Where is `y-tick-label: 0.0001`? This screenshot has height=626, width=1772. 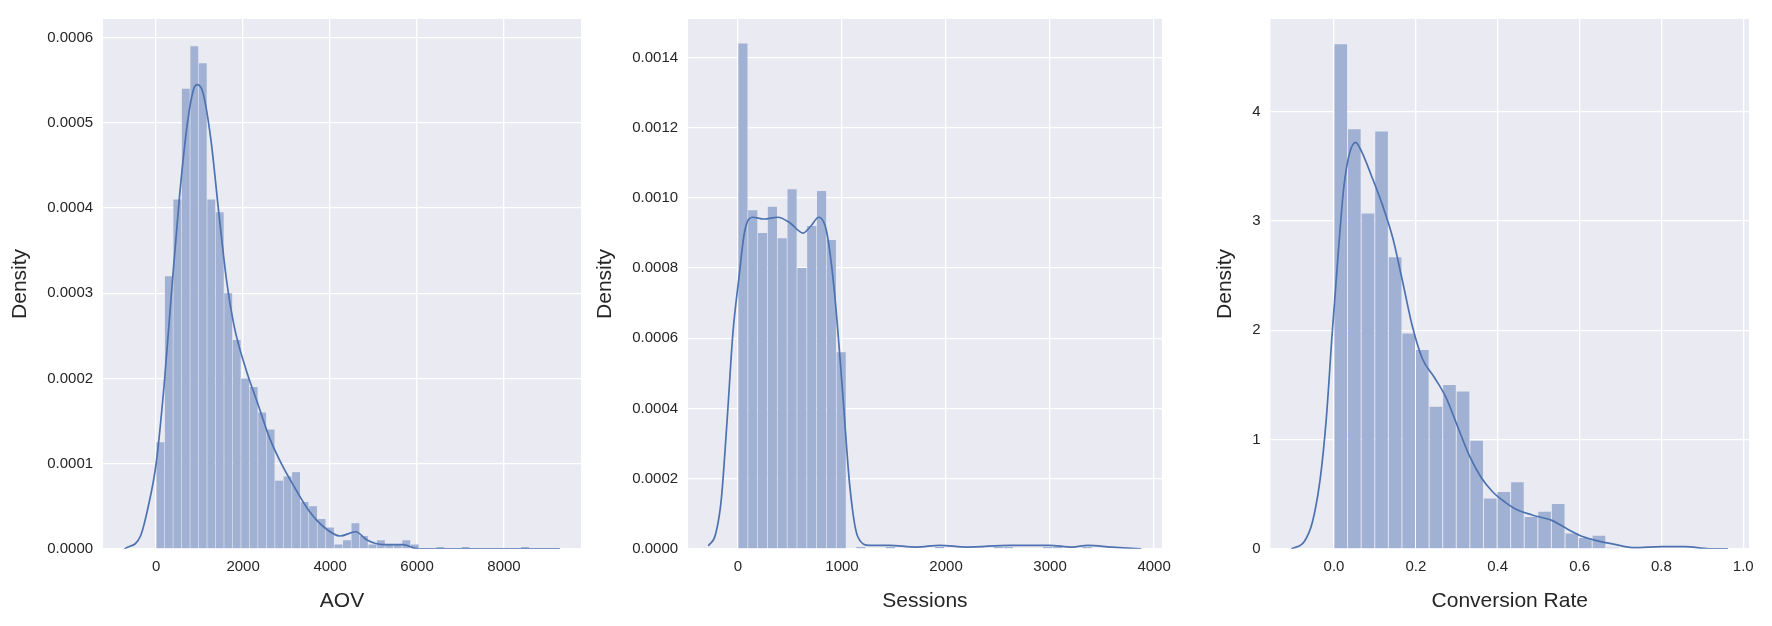
y-tick-label: 0.0001 is located at coordinates (70, 462).